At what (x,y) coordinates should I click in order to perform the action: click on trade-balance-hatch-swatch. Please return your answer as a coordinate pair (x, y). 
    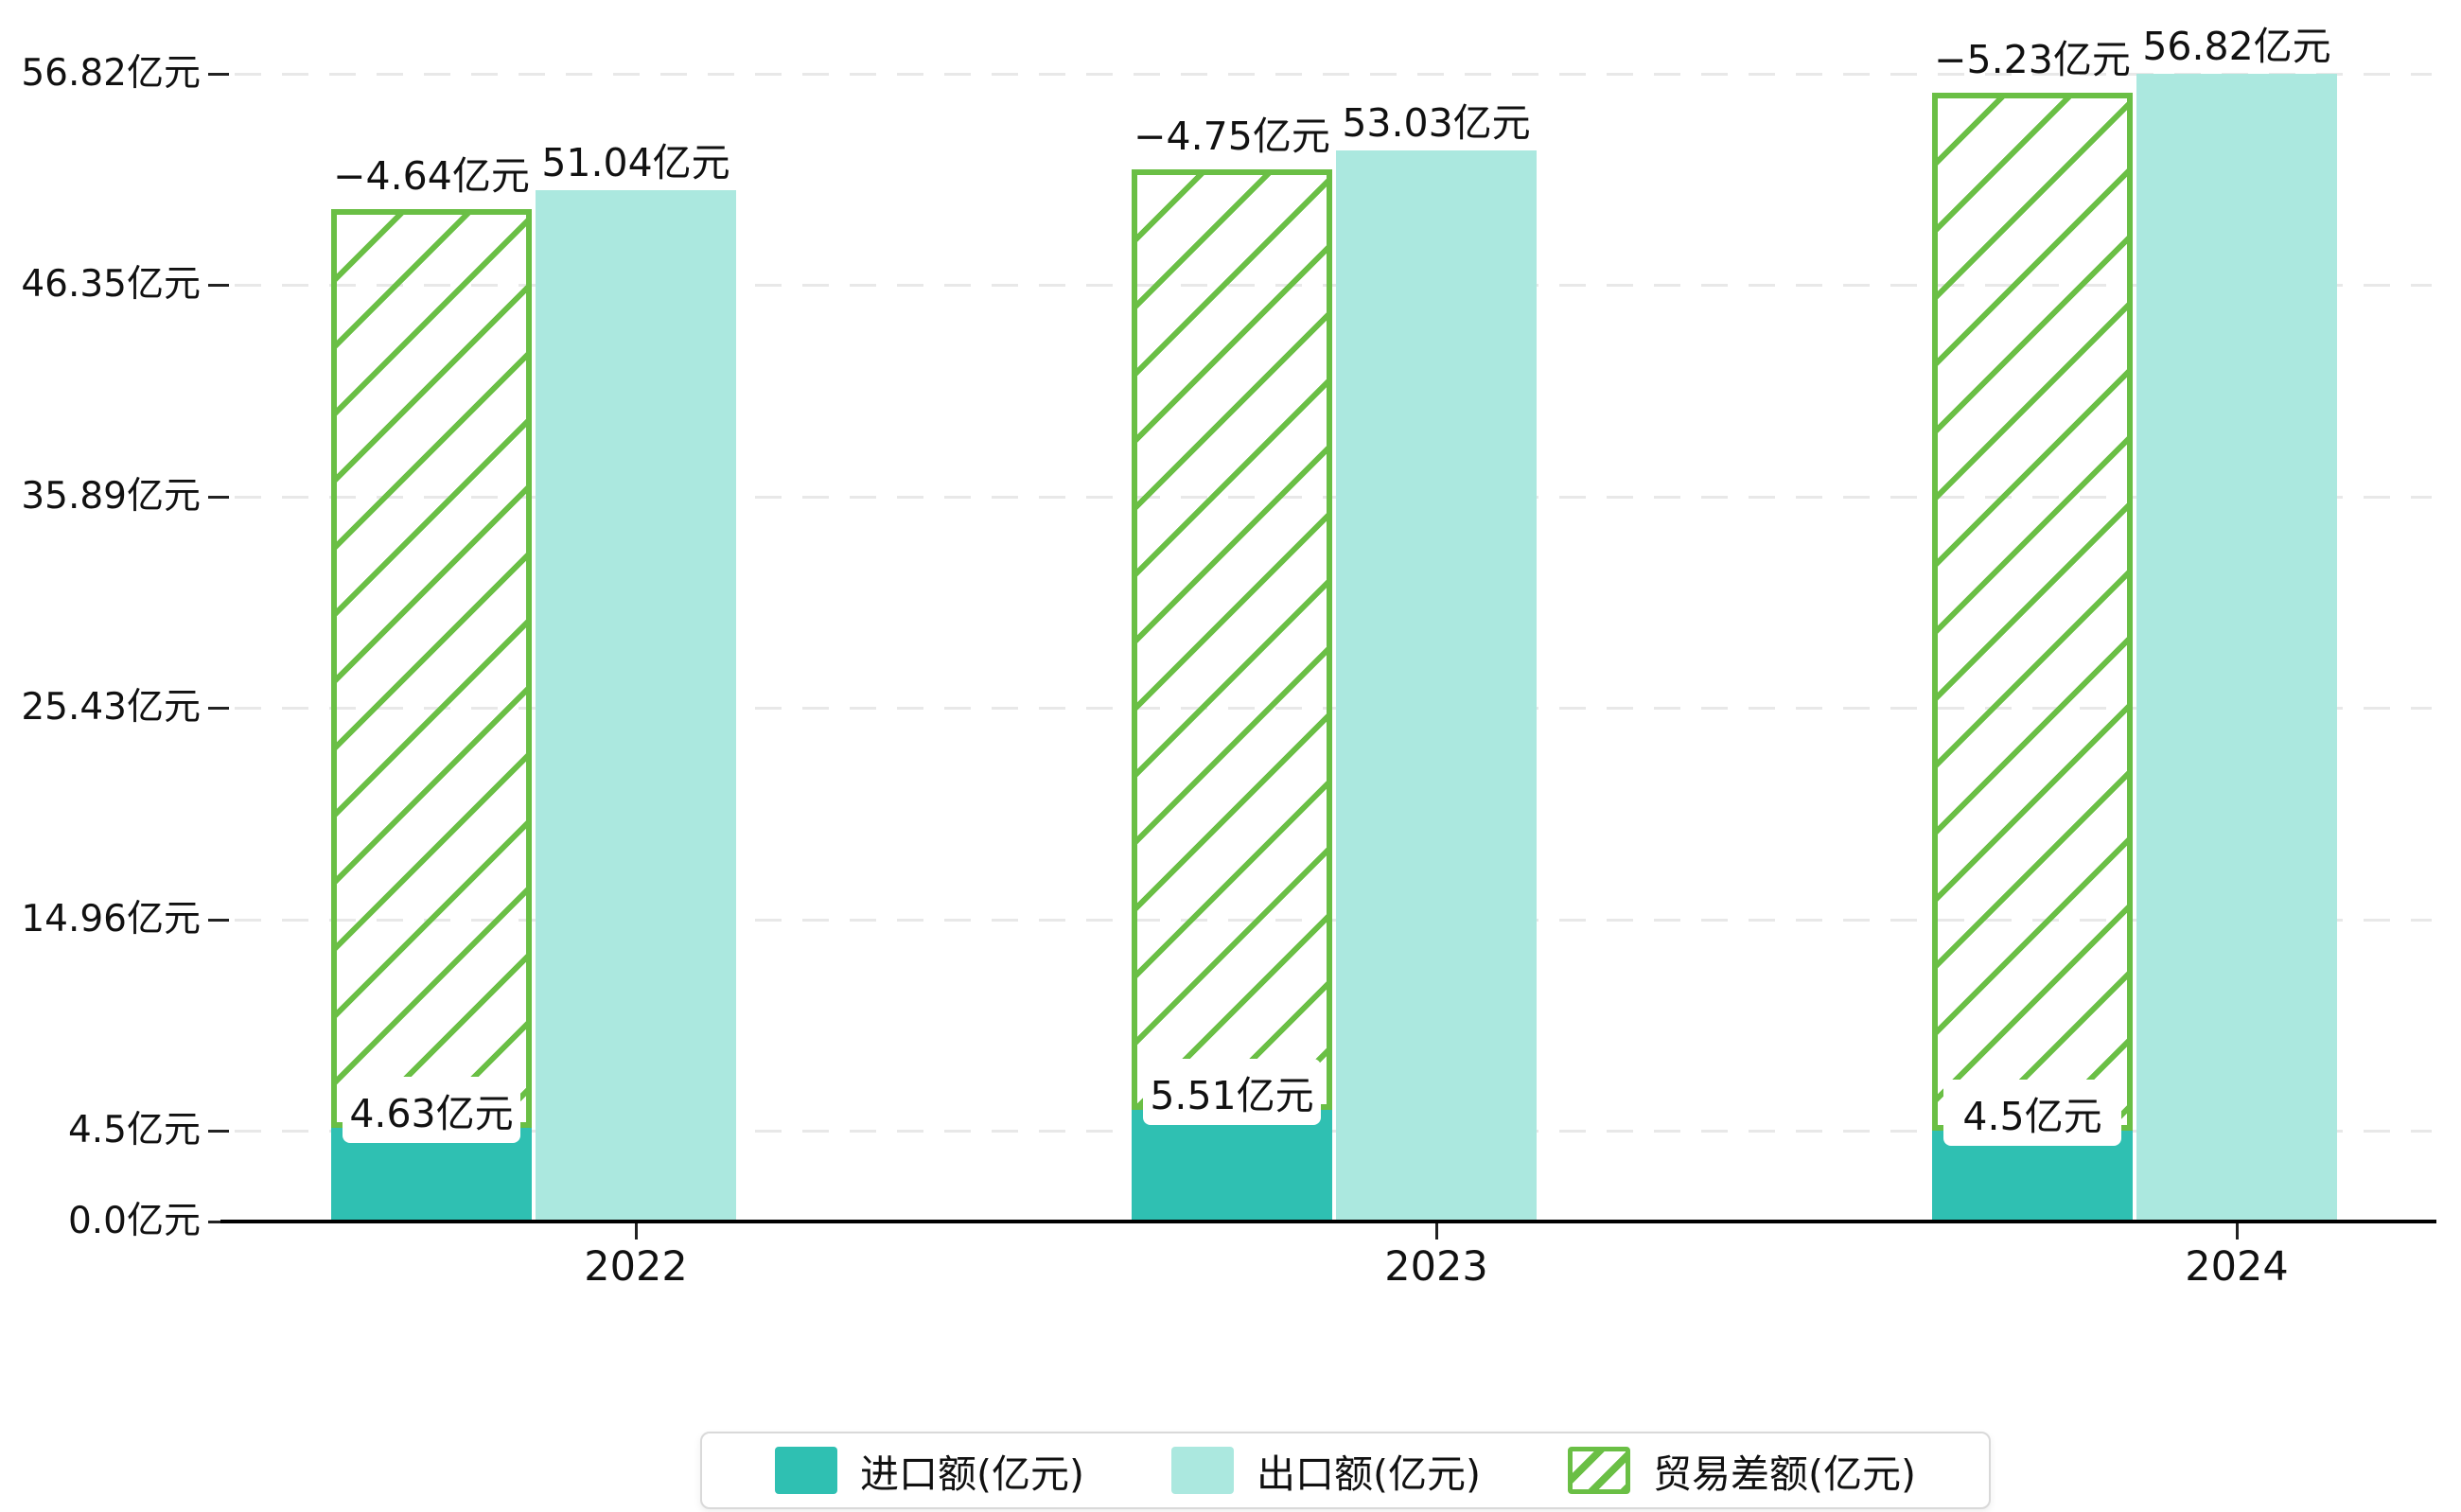
    Looking at the image, I should click on (1599, 1471).